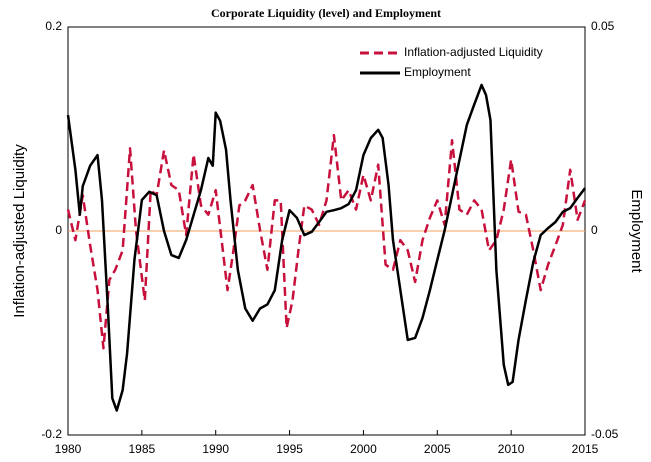 This screenshot has height=462, width=651. Describe the element at coordinates (636, 231) in the screenshot. I see `y2-axis-label: Employment` at that location.